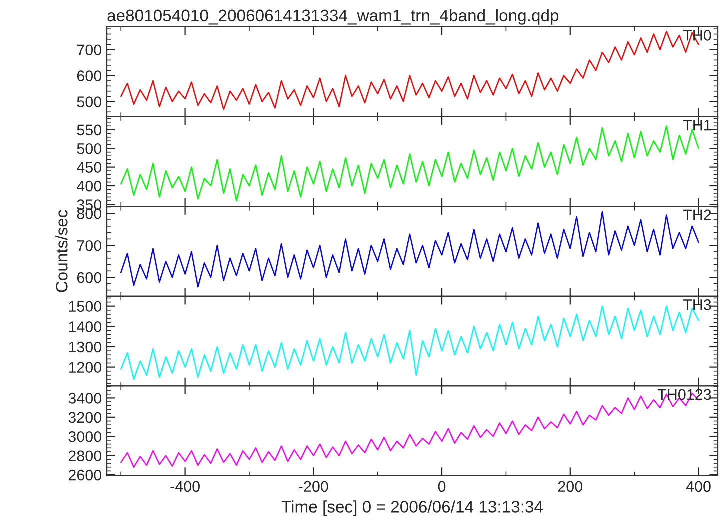 This screenshot has width=724, height=516. What do you see at coordinates (85, 347) in the screenshot?
I see `y-tick-label: 1300` at bounding box center [85, 347].